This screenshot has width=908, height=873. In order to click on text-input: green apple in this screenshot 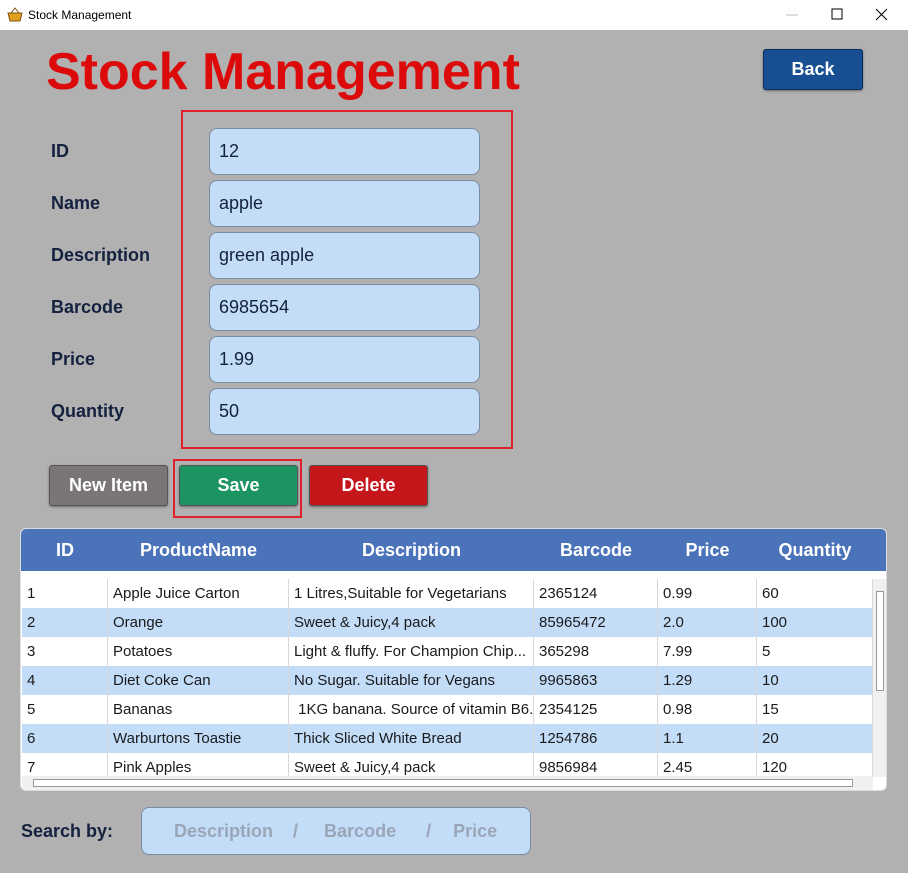, I will do `click(344, 255)`.